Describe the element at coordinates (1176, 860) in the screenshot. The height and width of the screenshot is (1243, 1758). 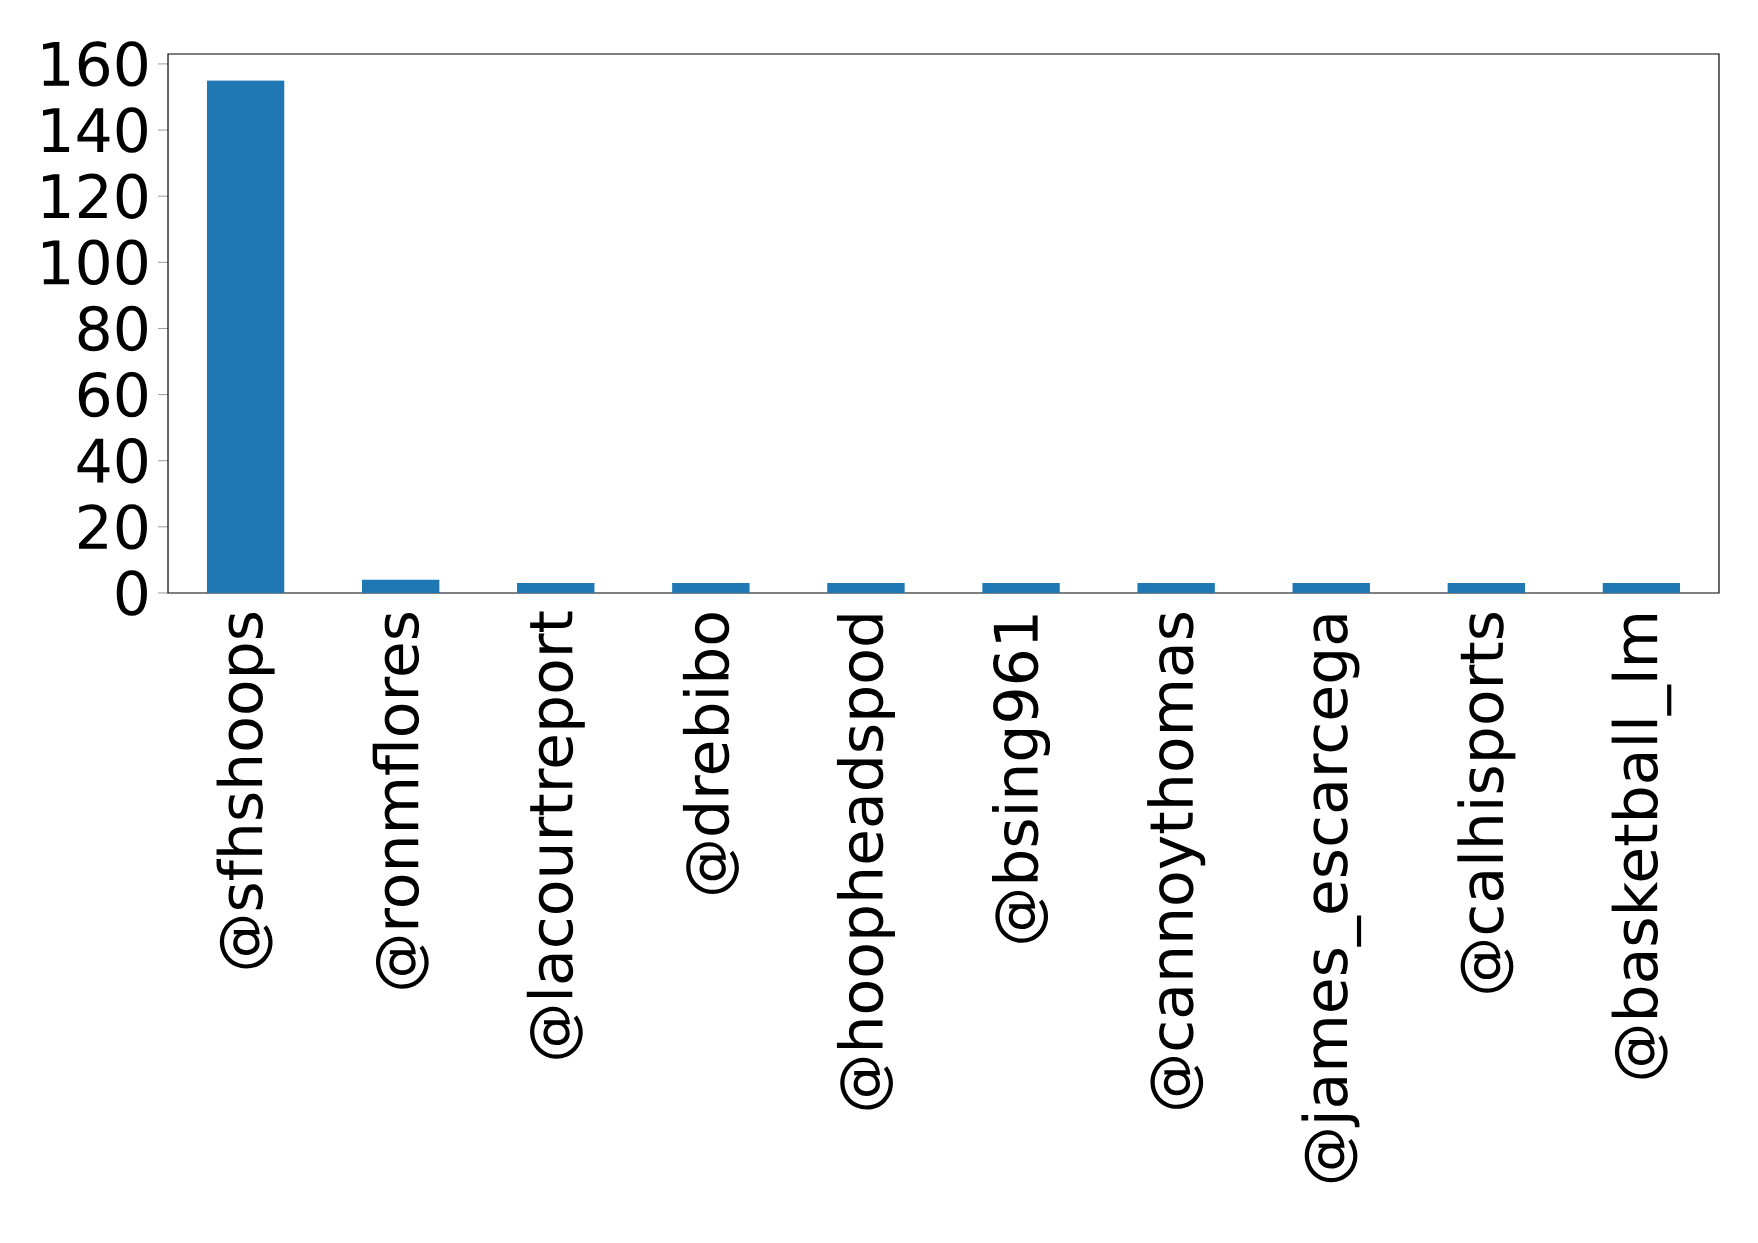
I see `x-tick-label: @cannoythomas` at that location.